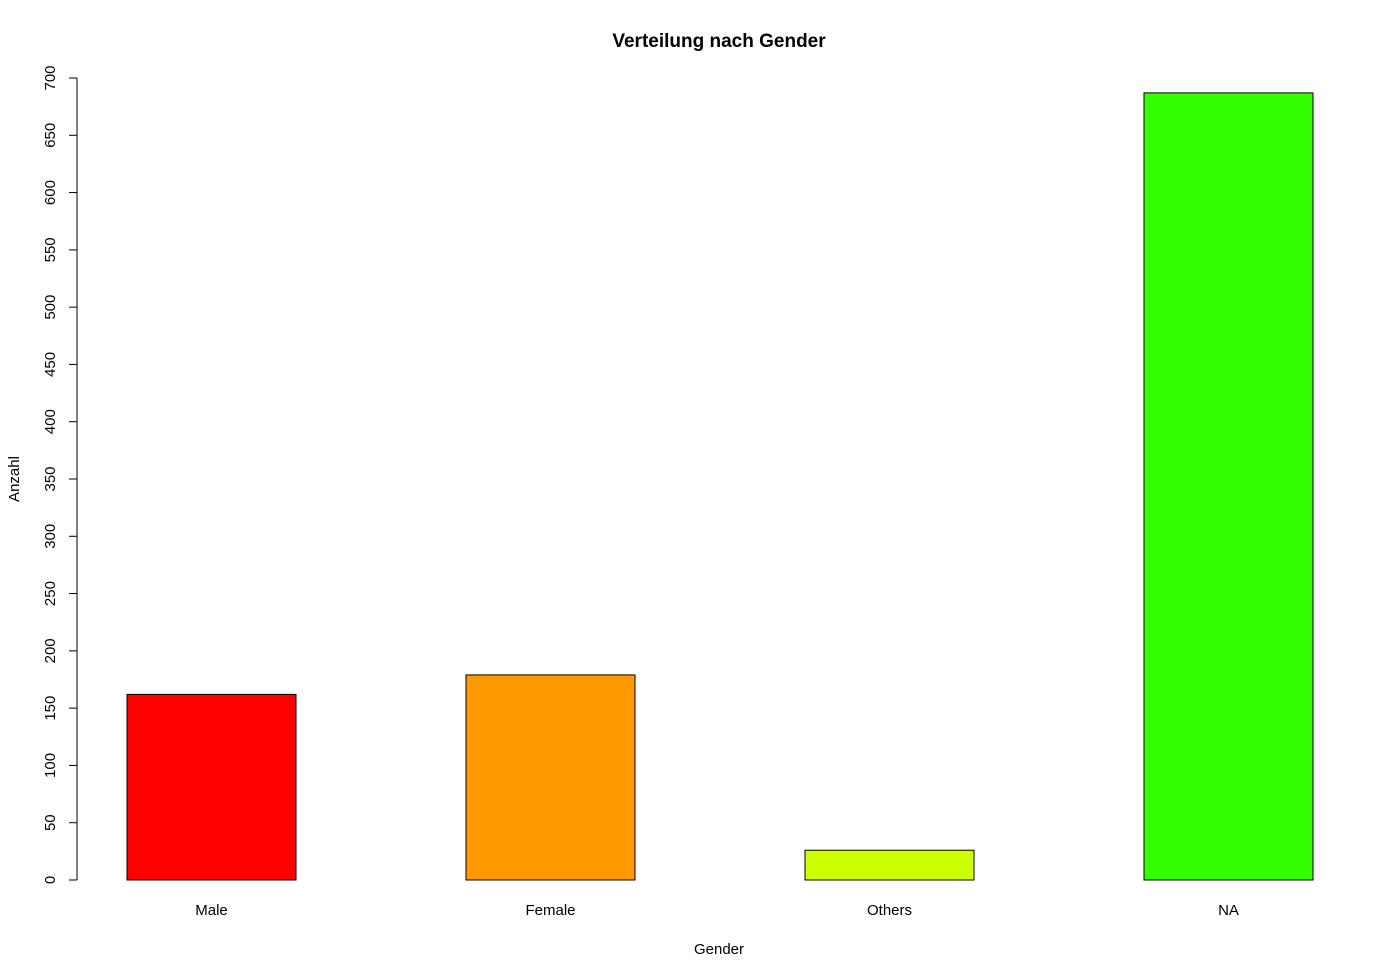  I want to click on x-tick-label: Female, so click(550, 910).